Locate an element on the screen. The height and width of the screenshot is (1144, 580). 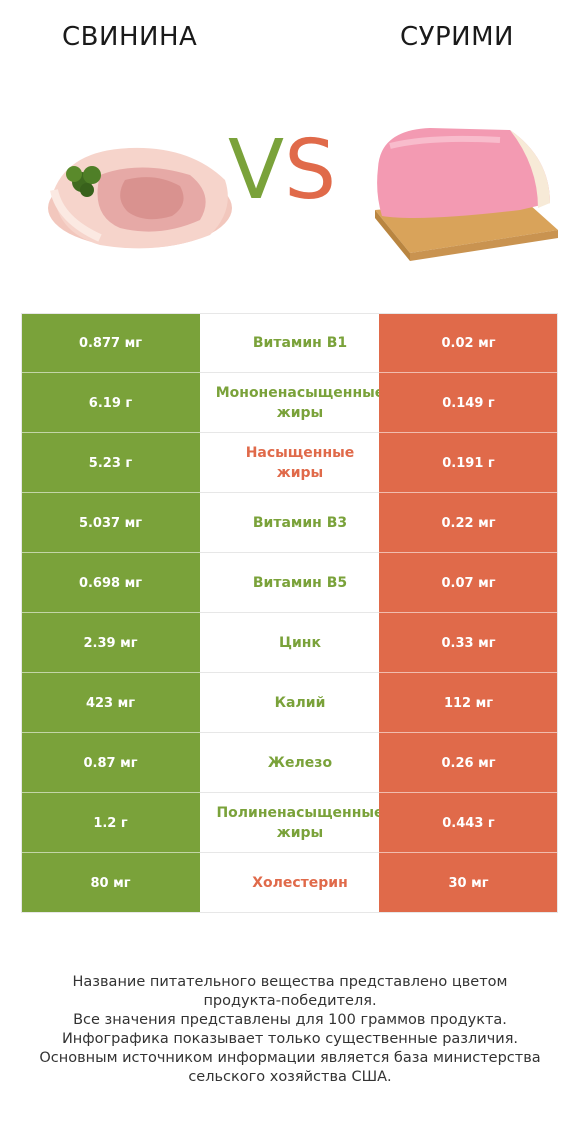
left-value-cell: 80 мг is located at coordinates (110, 883).